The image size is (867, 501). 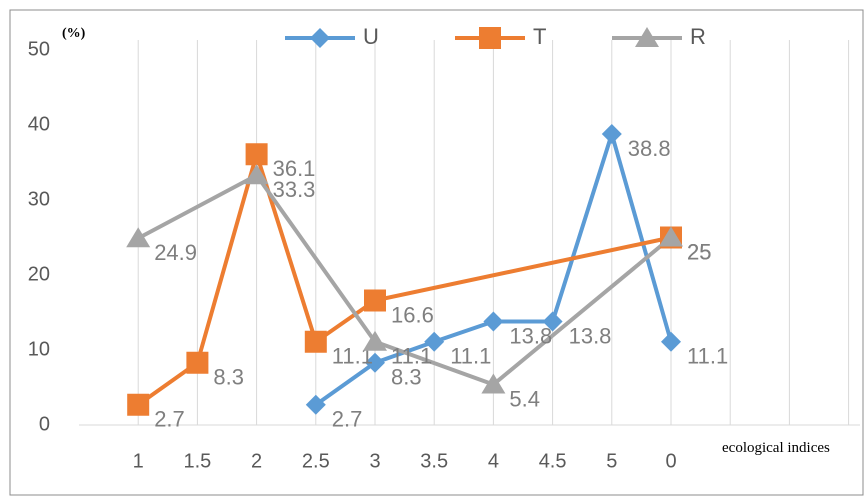 I want to click on y-unit-label: (%), so click(x=74, y=33).